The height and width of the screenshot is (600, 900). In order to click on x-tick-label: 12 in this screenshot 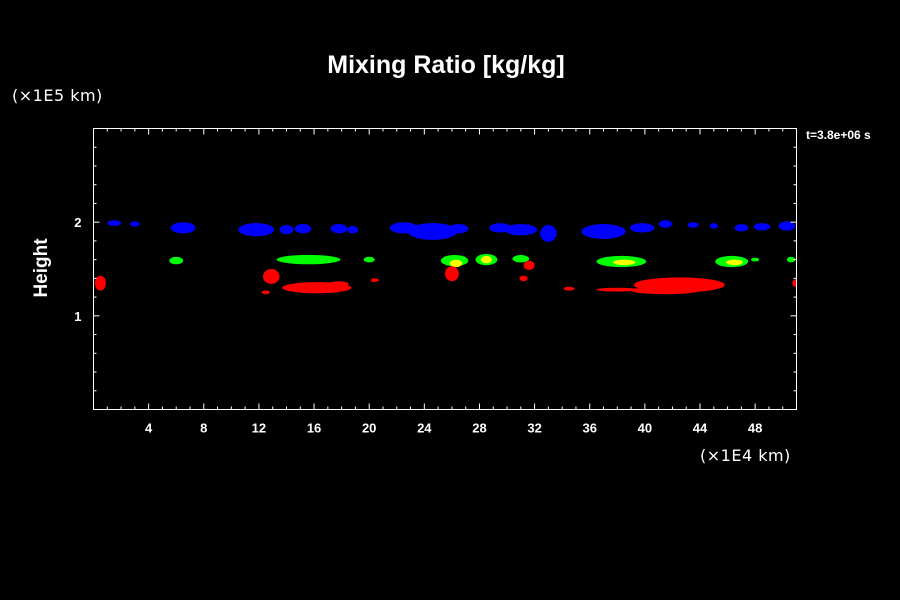, I will do `click(259, 428)`.